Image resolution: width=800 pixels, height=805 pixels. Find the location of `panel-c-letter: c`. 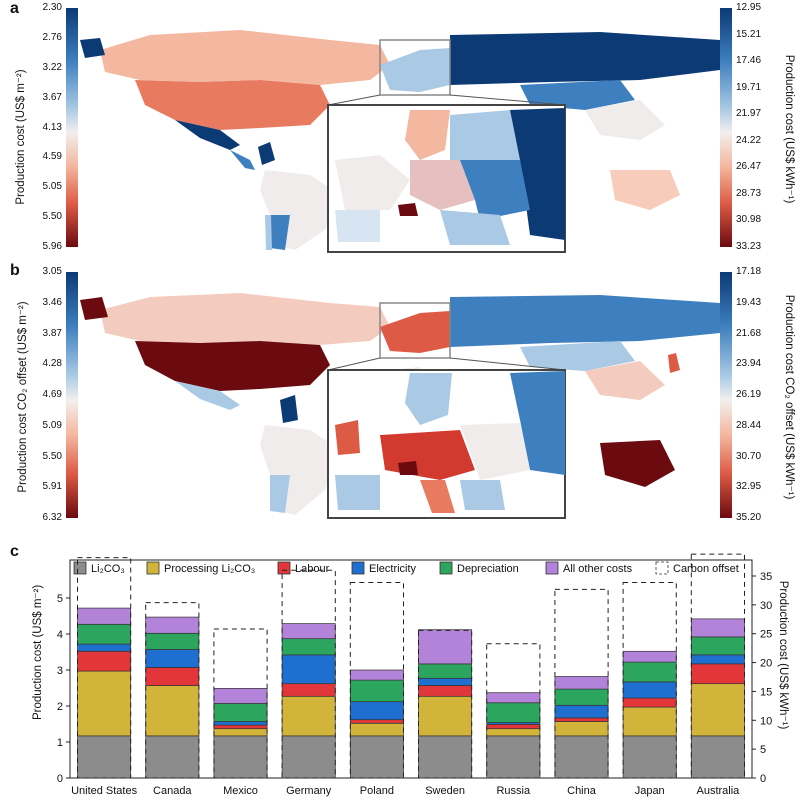

panel-c-letter: c is located at coordinates (14, 551).